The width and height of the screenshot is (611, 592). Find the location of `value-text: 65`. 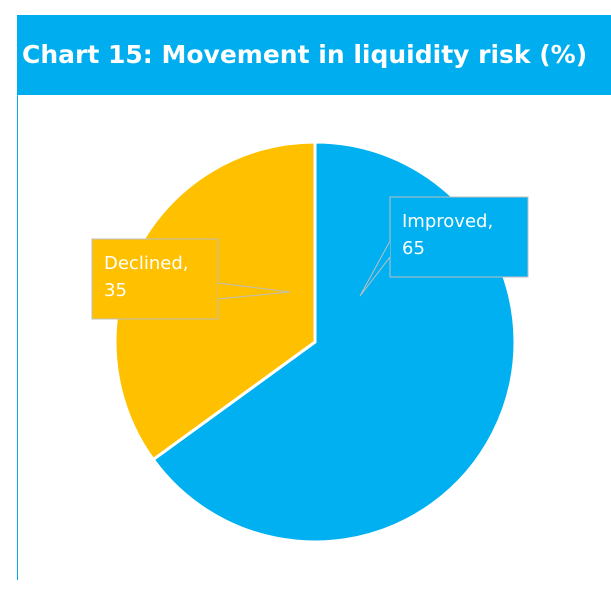

value-text: 65 is located at coordinates (413, 248).